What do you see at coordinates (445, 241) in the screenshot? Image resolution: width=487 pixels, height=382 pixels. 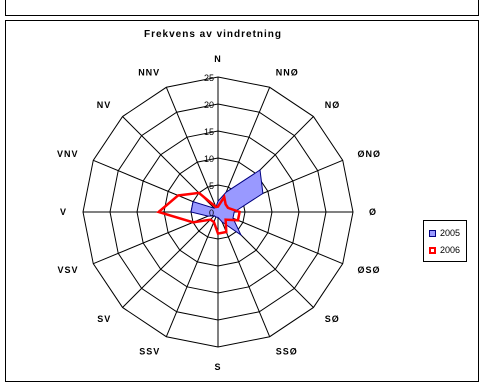 I see `legend: 2005 2006` at bounding box center [445, 241].